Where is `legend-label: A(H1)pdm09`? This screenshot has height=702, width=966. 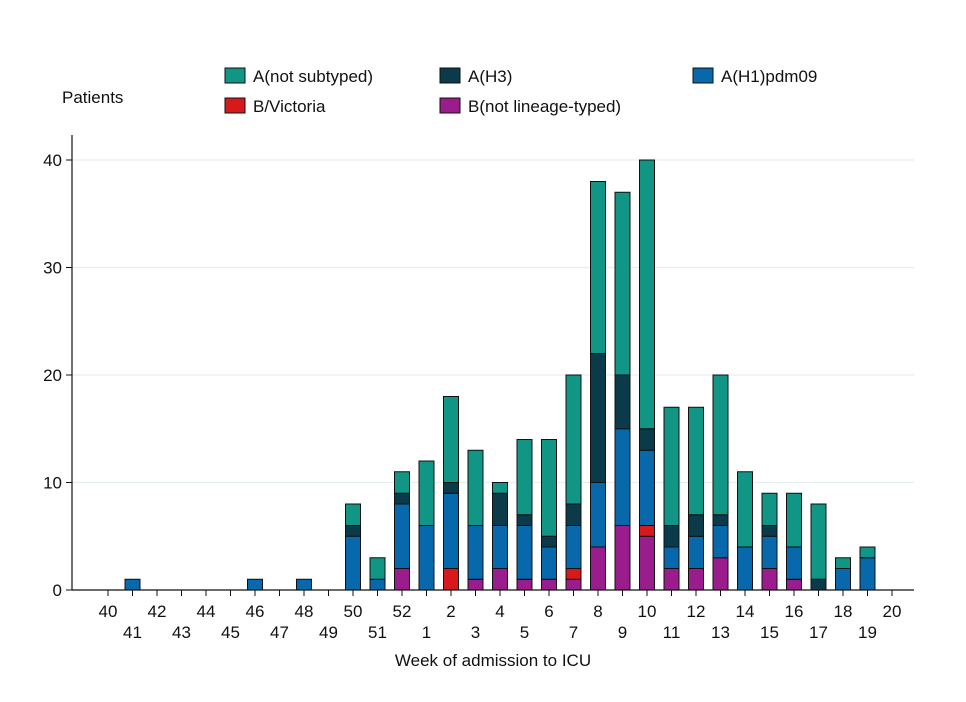
legend-label: A(H1)pdm09 is located at coordinates (769, 76).